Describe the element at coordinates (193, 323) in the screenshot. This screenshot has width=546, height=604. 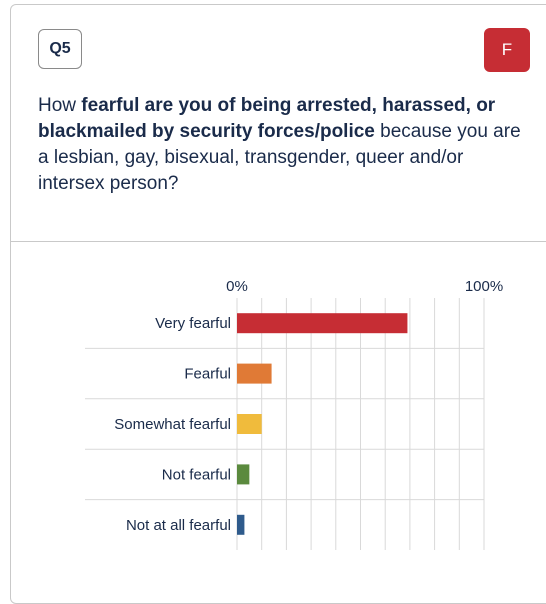
I see `category-label: Very fearful` at that location.